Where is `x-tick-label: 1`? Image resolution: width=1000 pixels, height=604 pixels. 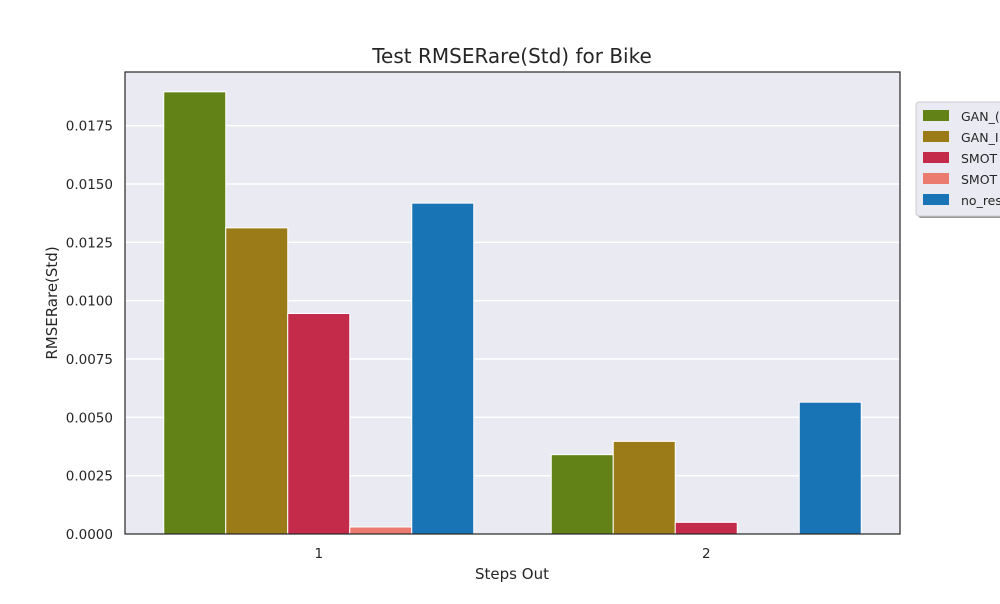 x-tick-label: 1 is located at coordinates (318, 554).